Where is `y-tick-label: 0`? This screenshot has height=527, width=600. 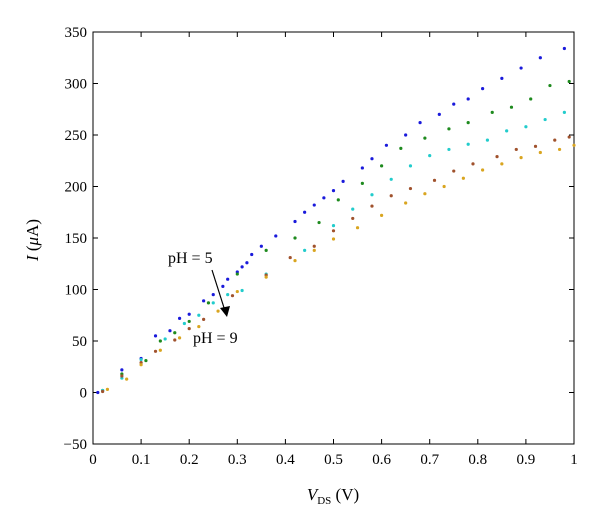
y-tick-label: 0 is located at coordinates (84, 394).